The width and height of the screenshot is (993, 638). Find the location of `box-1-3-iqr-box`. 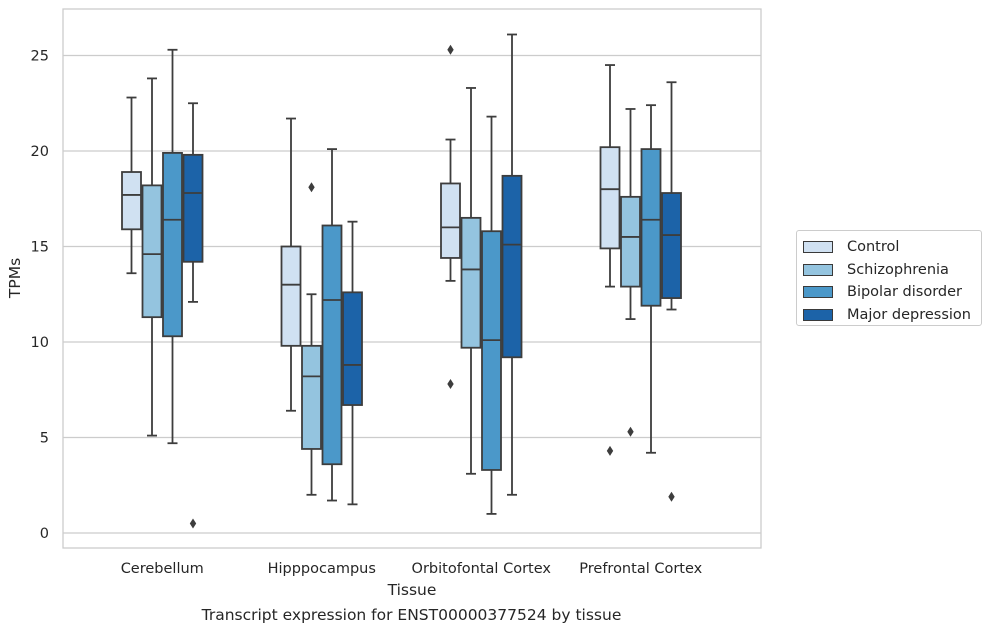

box-1-3-iqr-box is located at coordinates (352, 348).